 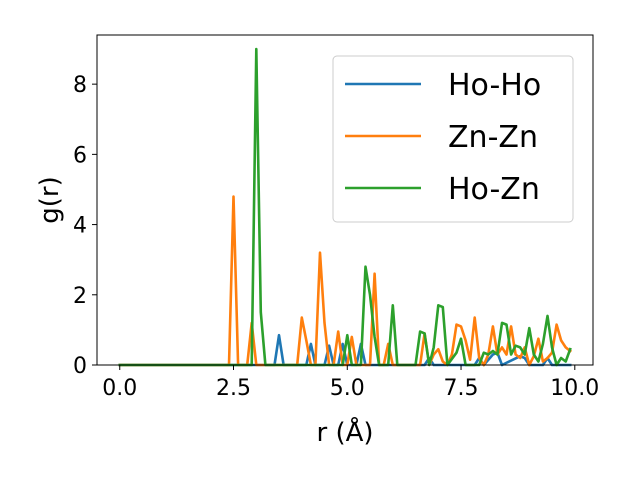 I want to click on y-axis-label: g(r), so click(x=50, y=199).